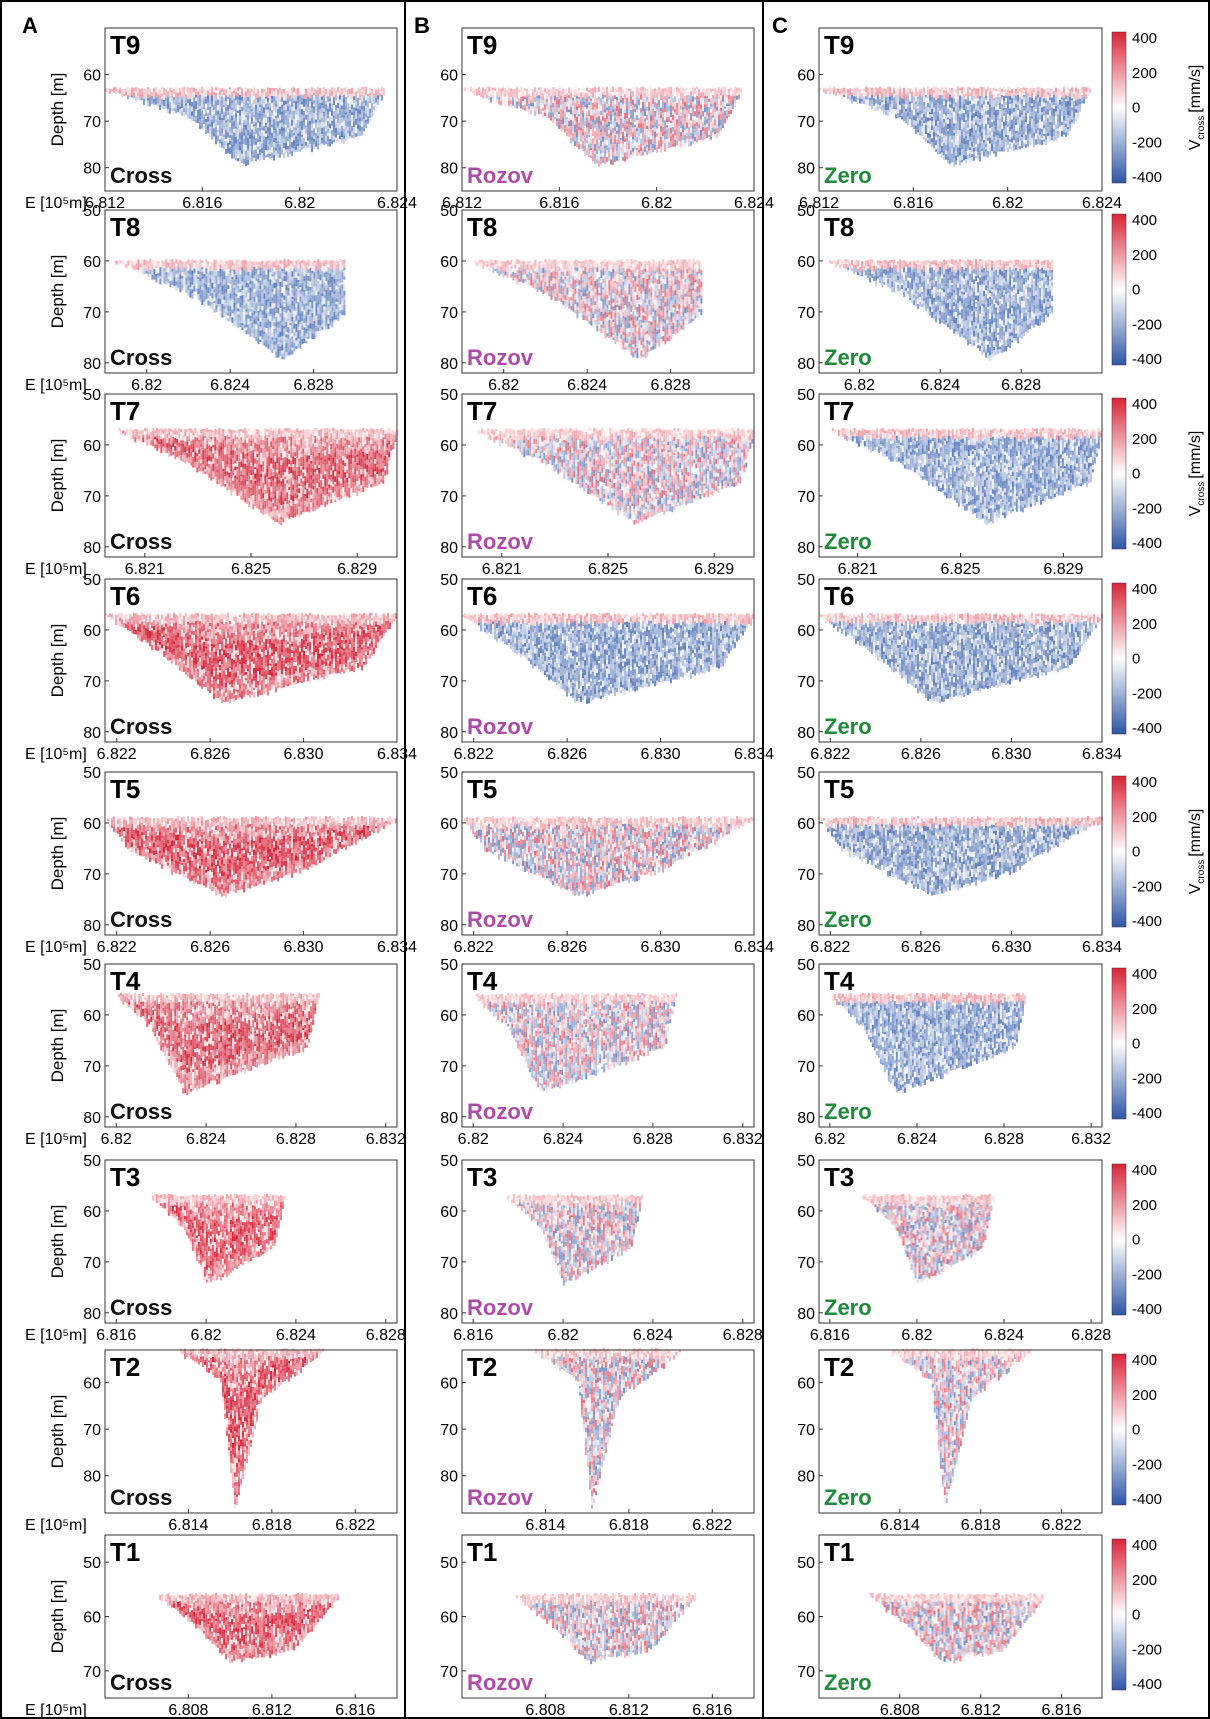  I want to click on colorbar-label-unit: [mm/s], so click(1195, 89).